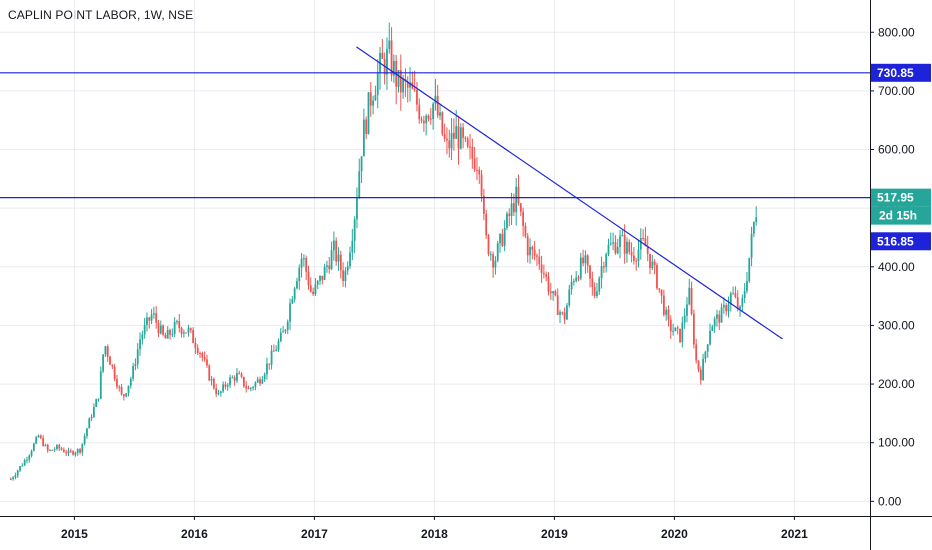  Describe the element at coordinates (890, 501) in the screenshot. I see `y-tick-label: 0.00` at that location.